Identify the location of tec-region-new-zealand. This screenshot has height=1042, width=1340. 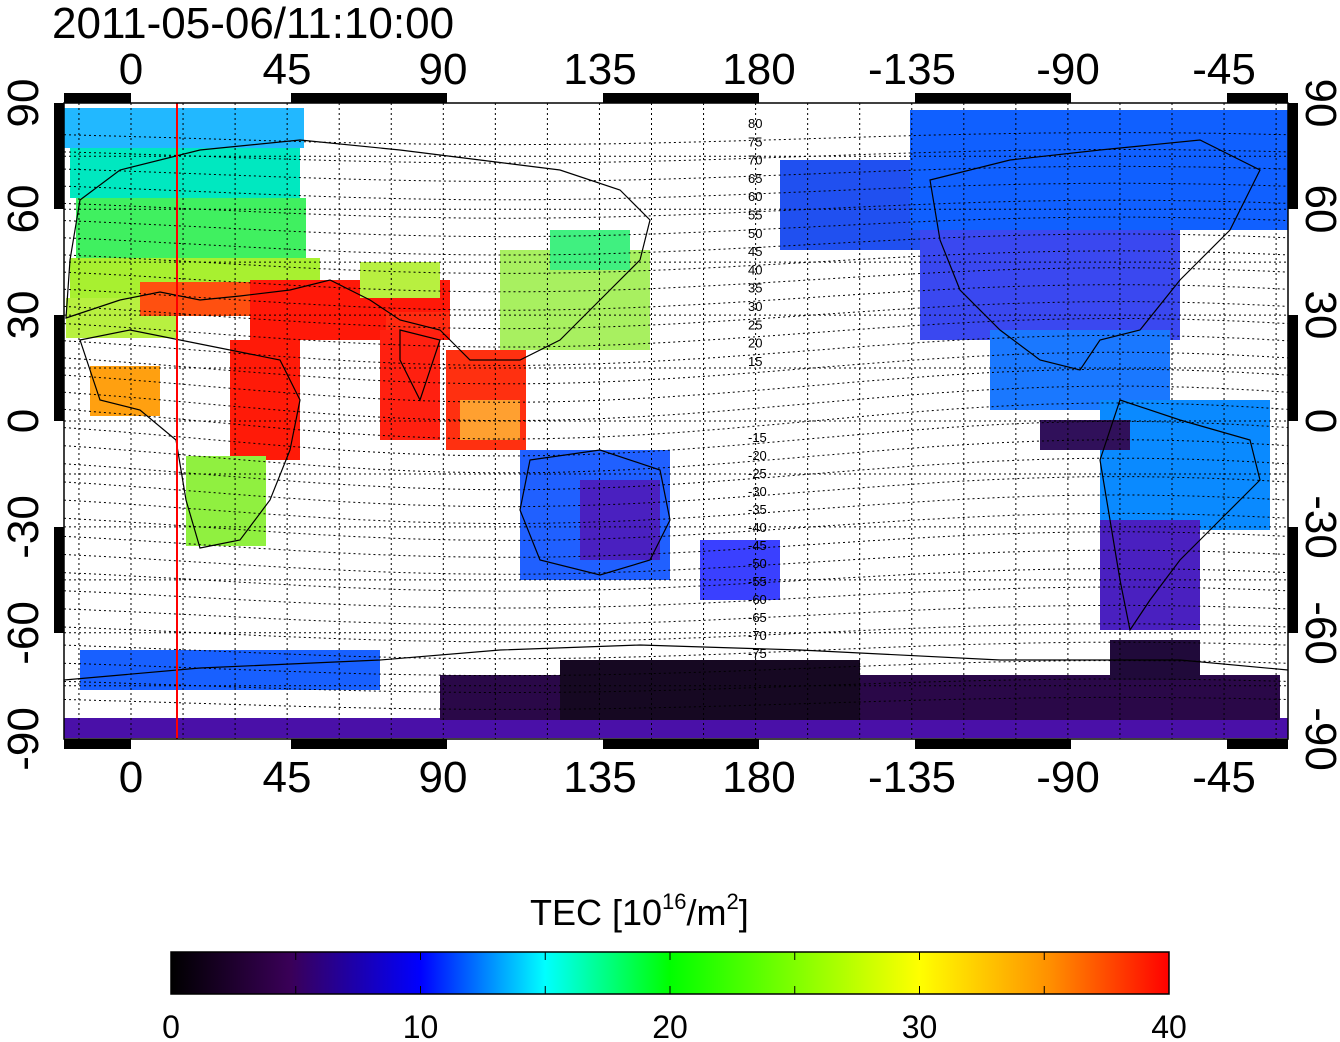
(740, 570).